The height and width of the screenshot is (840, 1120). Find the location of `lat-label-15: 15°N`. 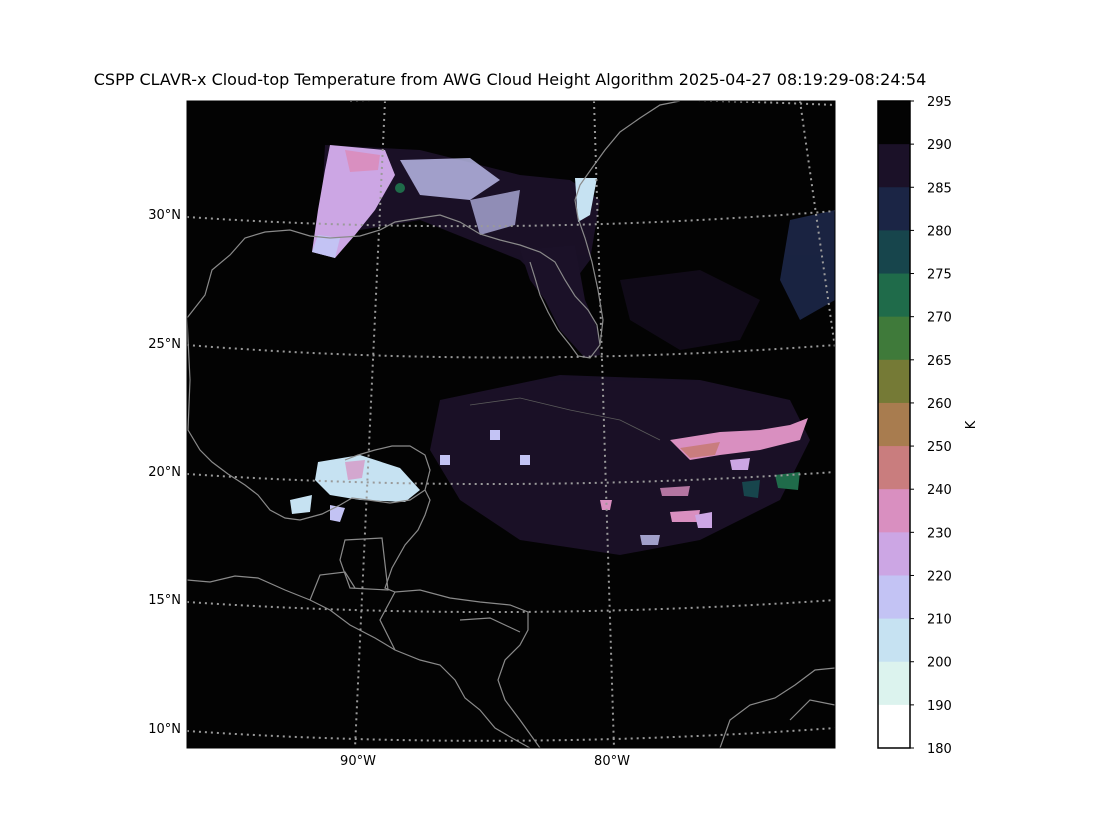

lat-label-15: 15°N is located at coordinates (164, 600).